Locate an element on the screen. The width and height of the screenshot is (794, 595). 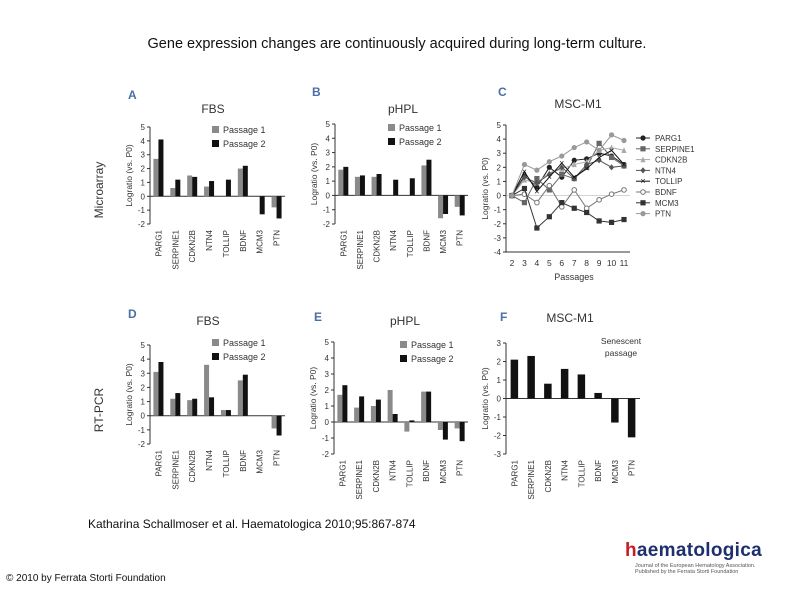
y-tick-label: -3 is located at coordinates (498, 454).